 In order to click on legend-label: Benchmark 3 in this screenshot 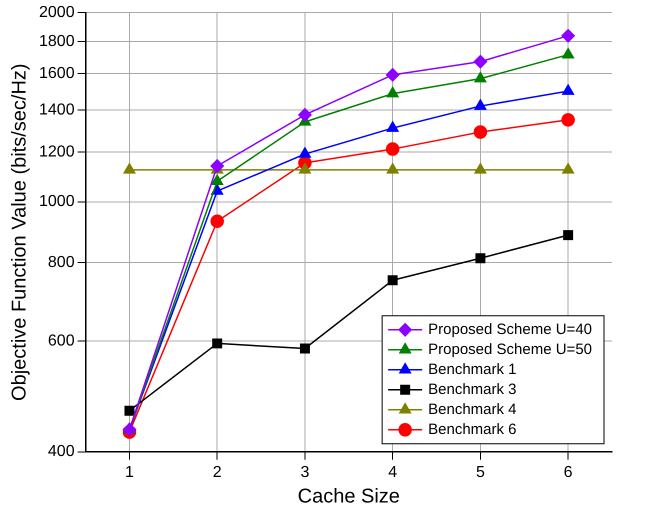, I will do `click(472, 389)`.